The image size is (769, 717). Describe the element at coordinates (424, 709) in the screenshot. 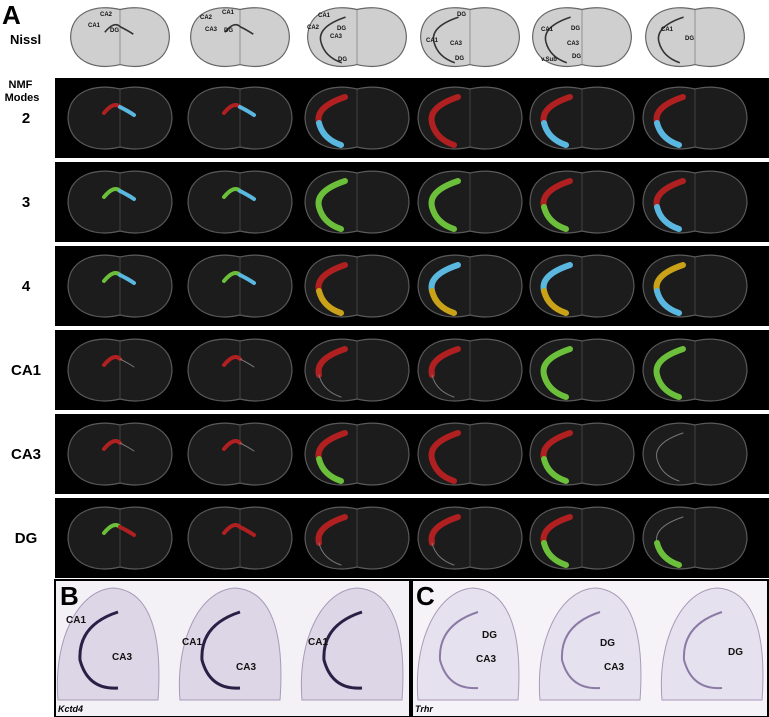

I see `gene-name: Trhr` at that location.